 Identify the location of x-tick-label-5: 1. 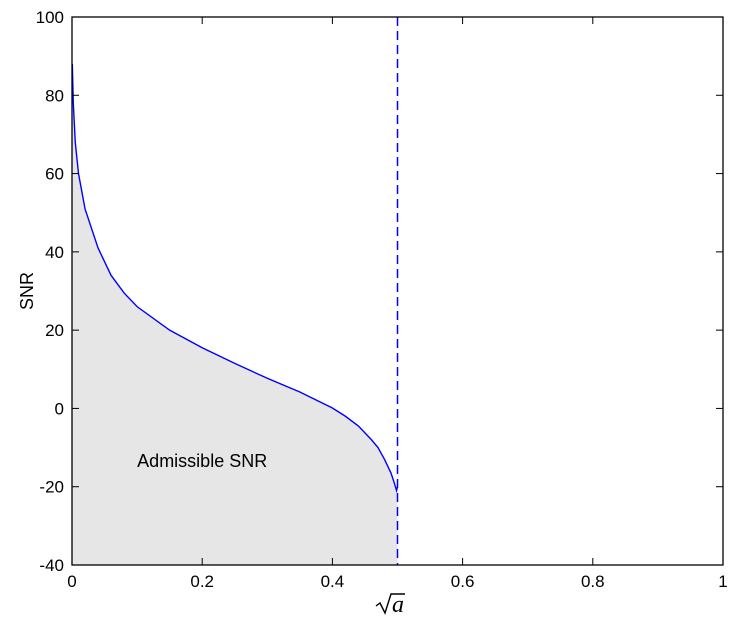
(722, 581).